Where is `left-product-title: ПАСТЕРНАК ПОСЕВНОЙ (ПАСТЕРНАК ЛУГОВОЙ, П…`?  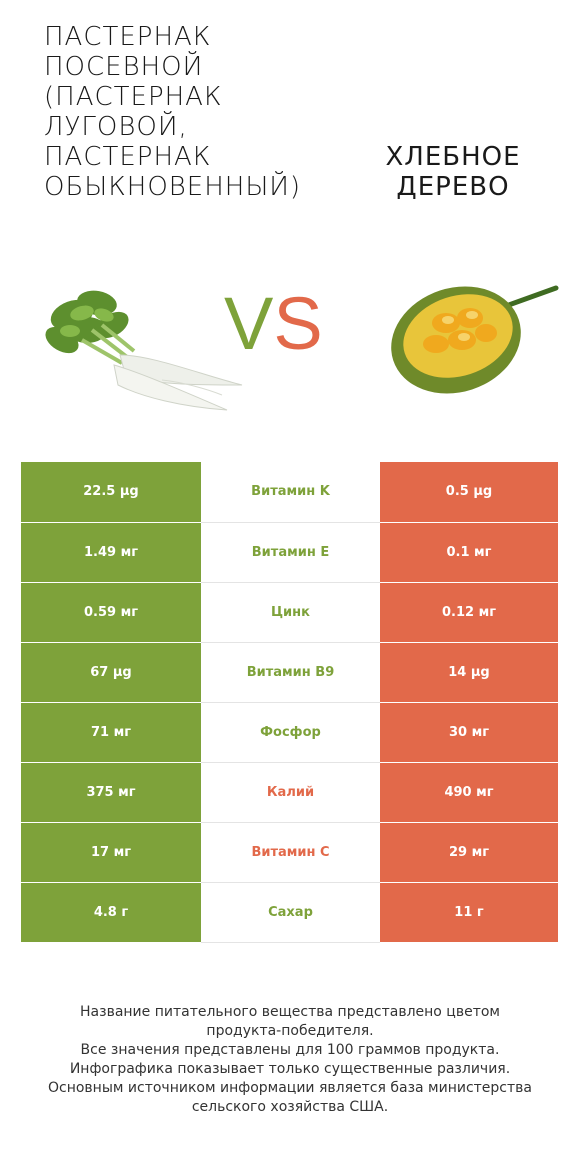 left-product-title: ПАСТЕРНАК ПОСЕВНОЙ (ПАСТЕРНАК ЛУГОВОЙ, П… is located at coordinates (173, 112).